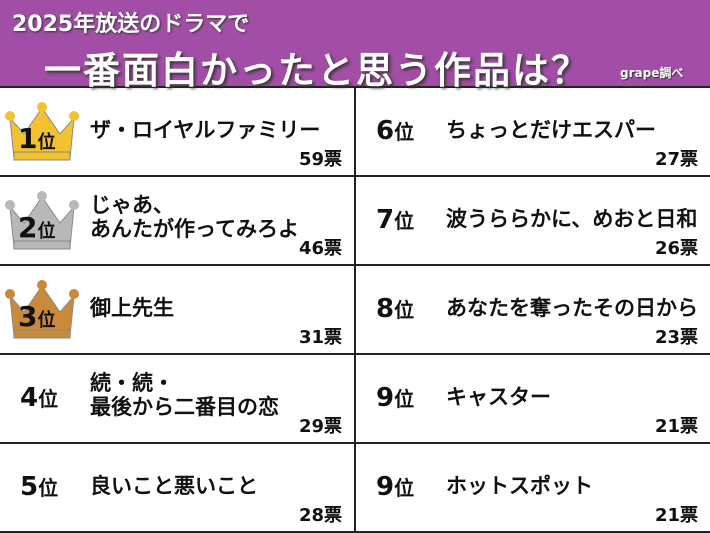  I want to click on rank-number: 1, so click(28, 138).